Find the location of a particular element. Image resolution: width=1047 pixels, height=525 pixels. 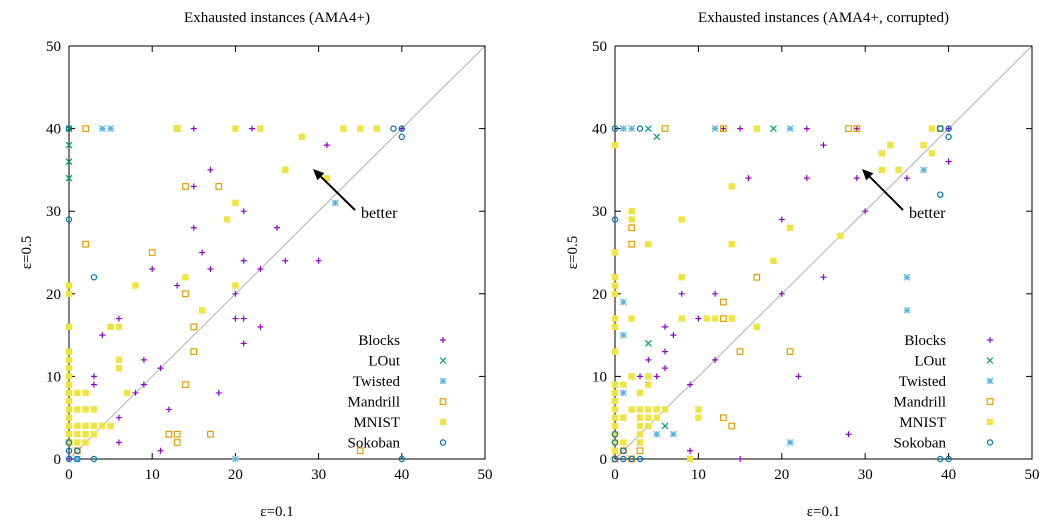

legend-label: Sokoban is located at coordinates (374, 444).